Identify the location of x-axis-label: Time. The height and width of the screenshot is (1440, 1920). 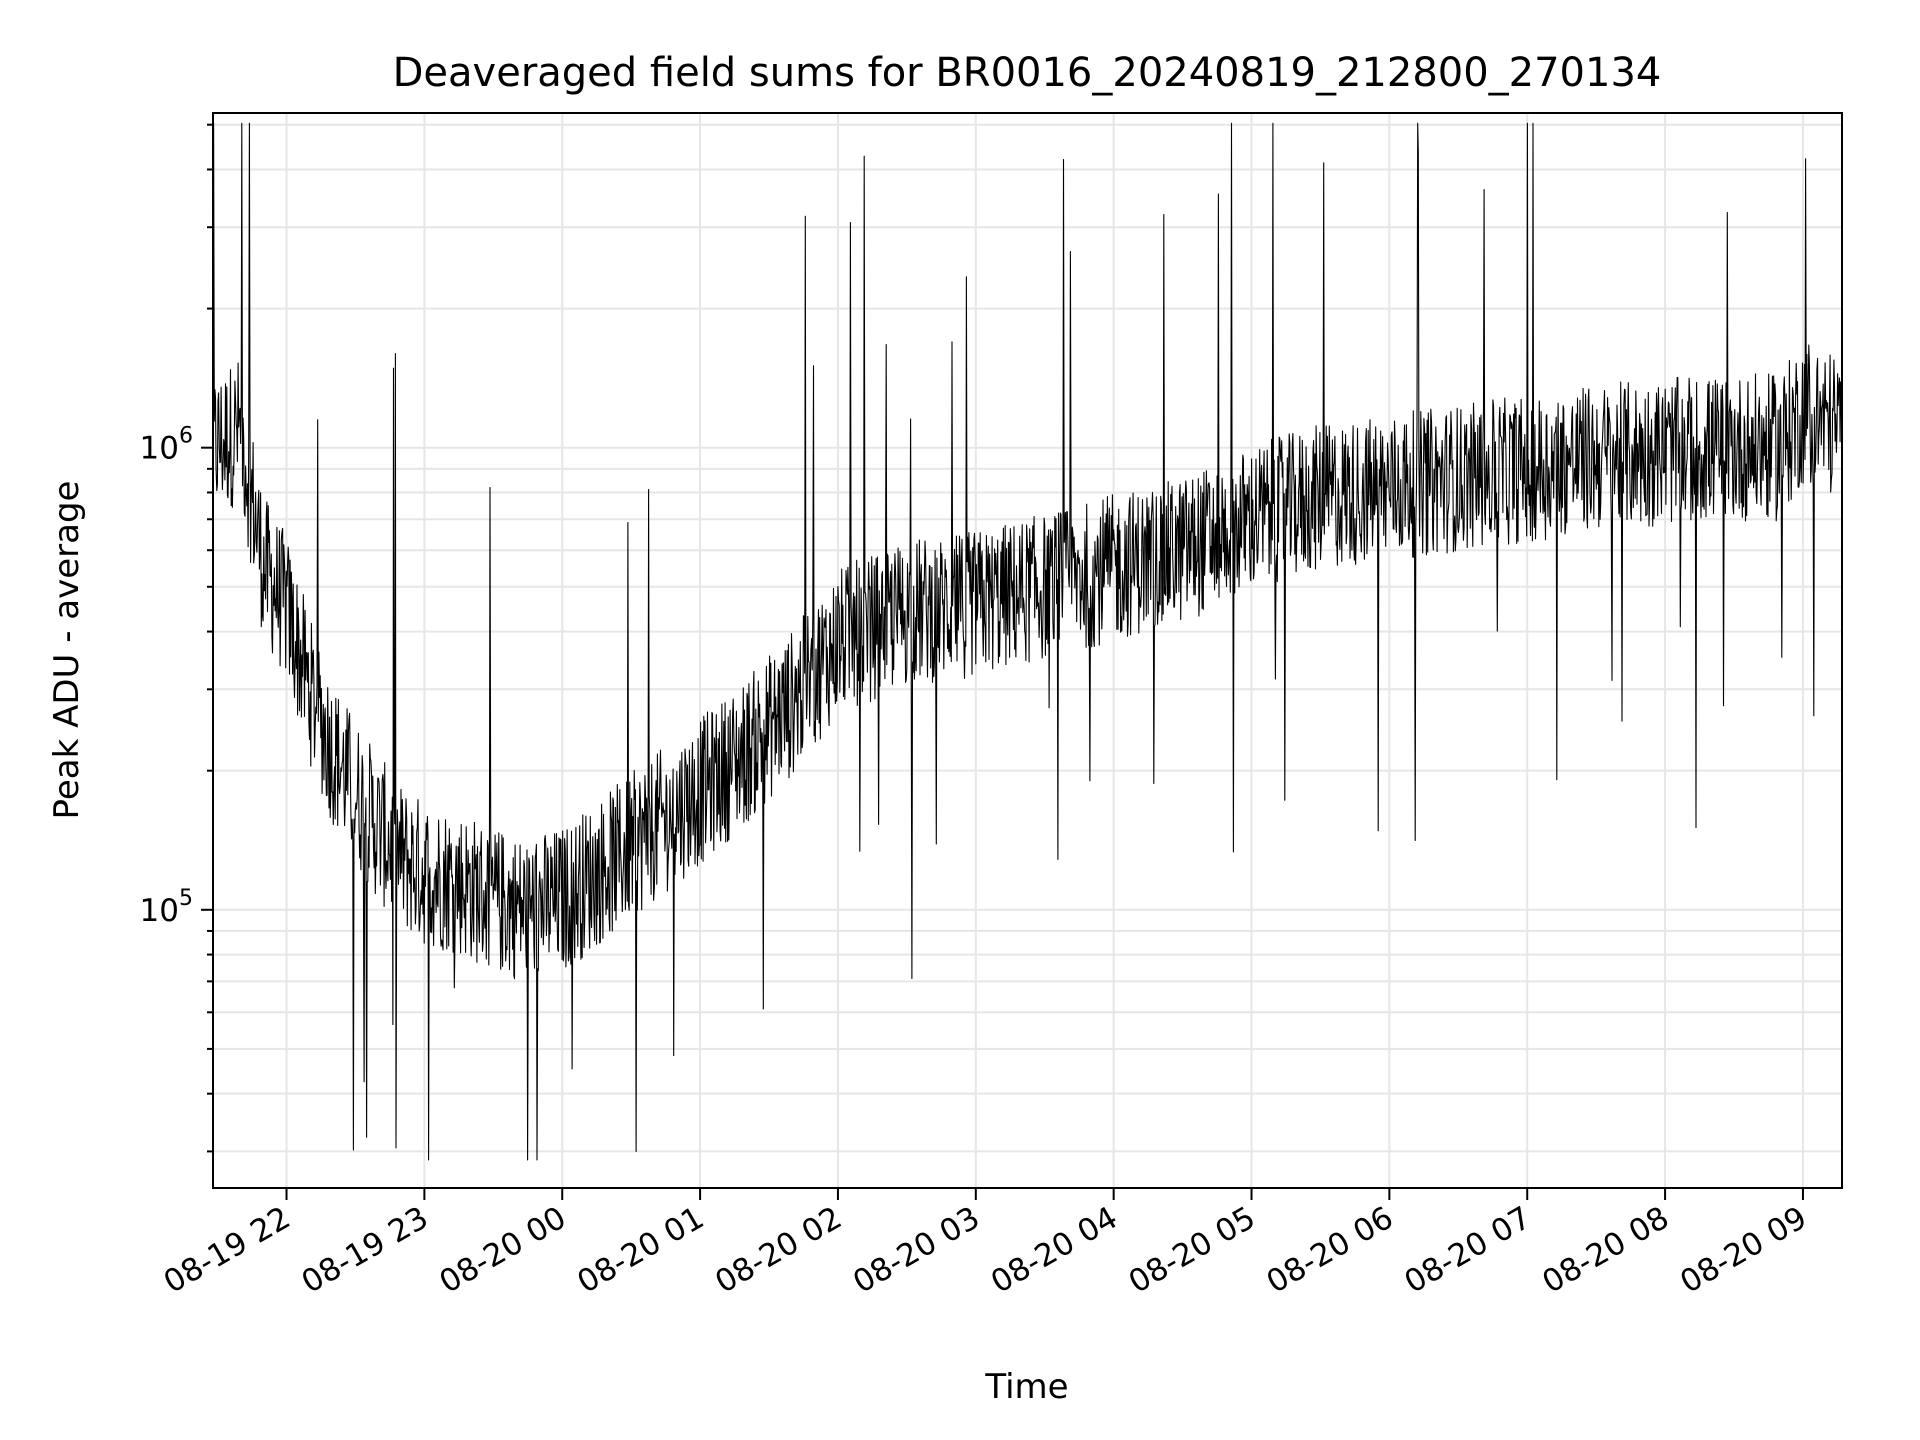
(1026, 1387).